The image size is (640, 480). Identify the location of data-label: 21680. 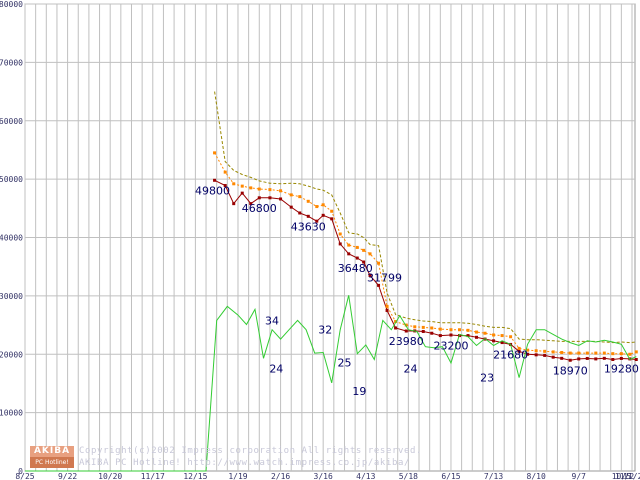
(510, 354).